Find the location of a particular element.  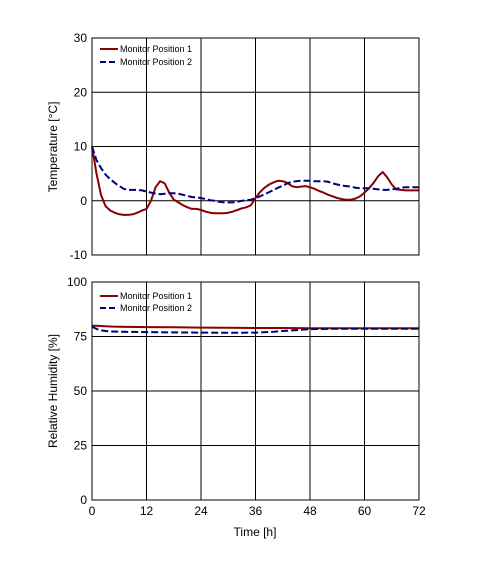

x-tick-label: 60 is located at coordinates (365, 511).